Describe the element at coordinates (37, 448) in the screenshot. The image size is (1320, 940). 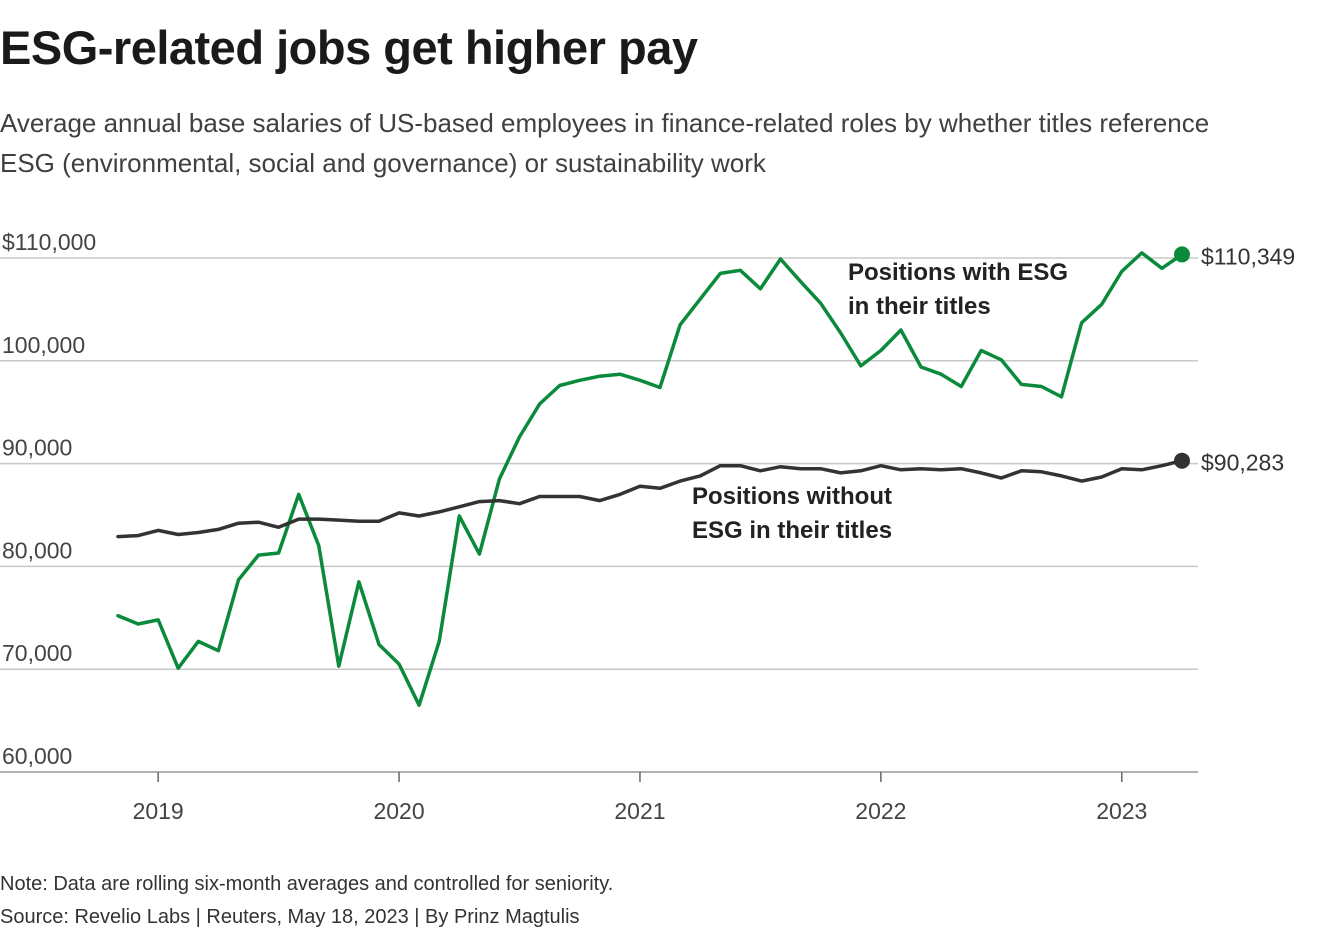
I see `y-tick-label: 90,000` at that location.